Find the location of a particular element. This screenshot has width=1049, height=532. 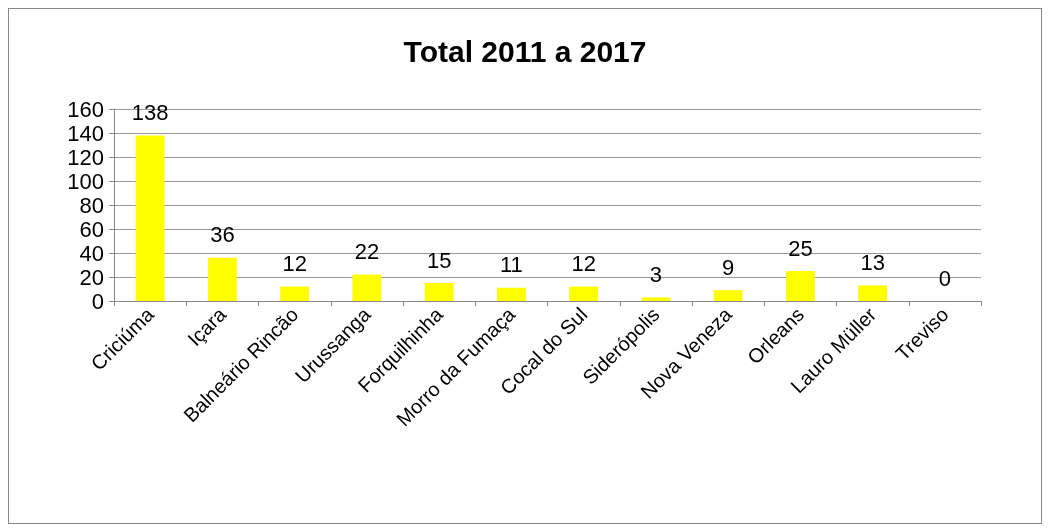

y-tick-label: 20 is located at coordinates (91, 277).